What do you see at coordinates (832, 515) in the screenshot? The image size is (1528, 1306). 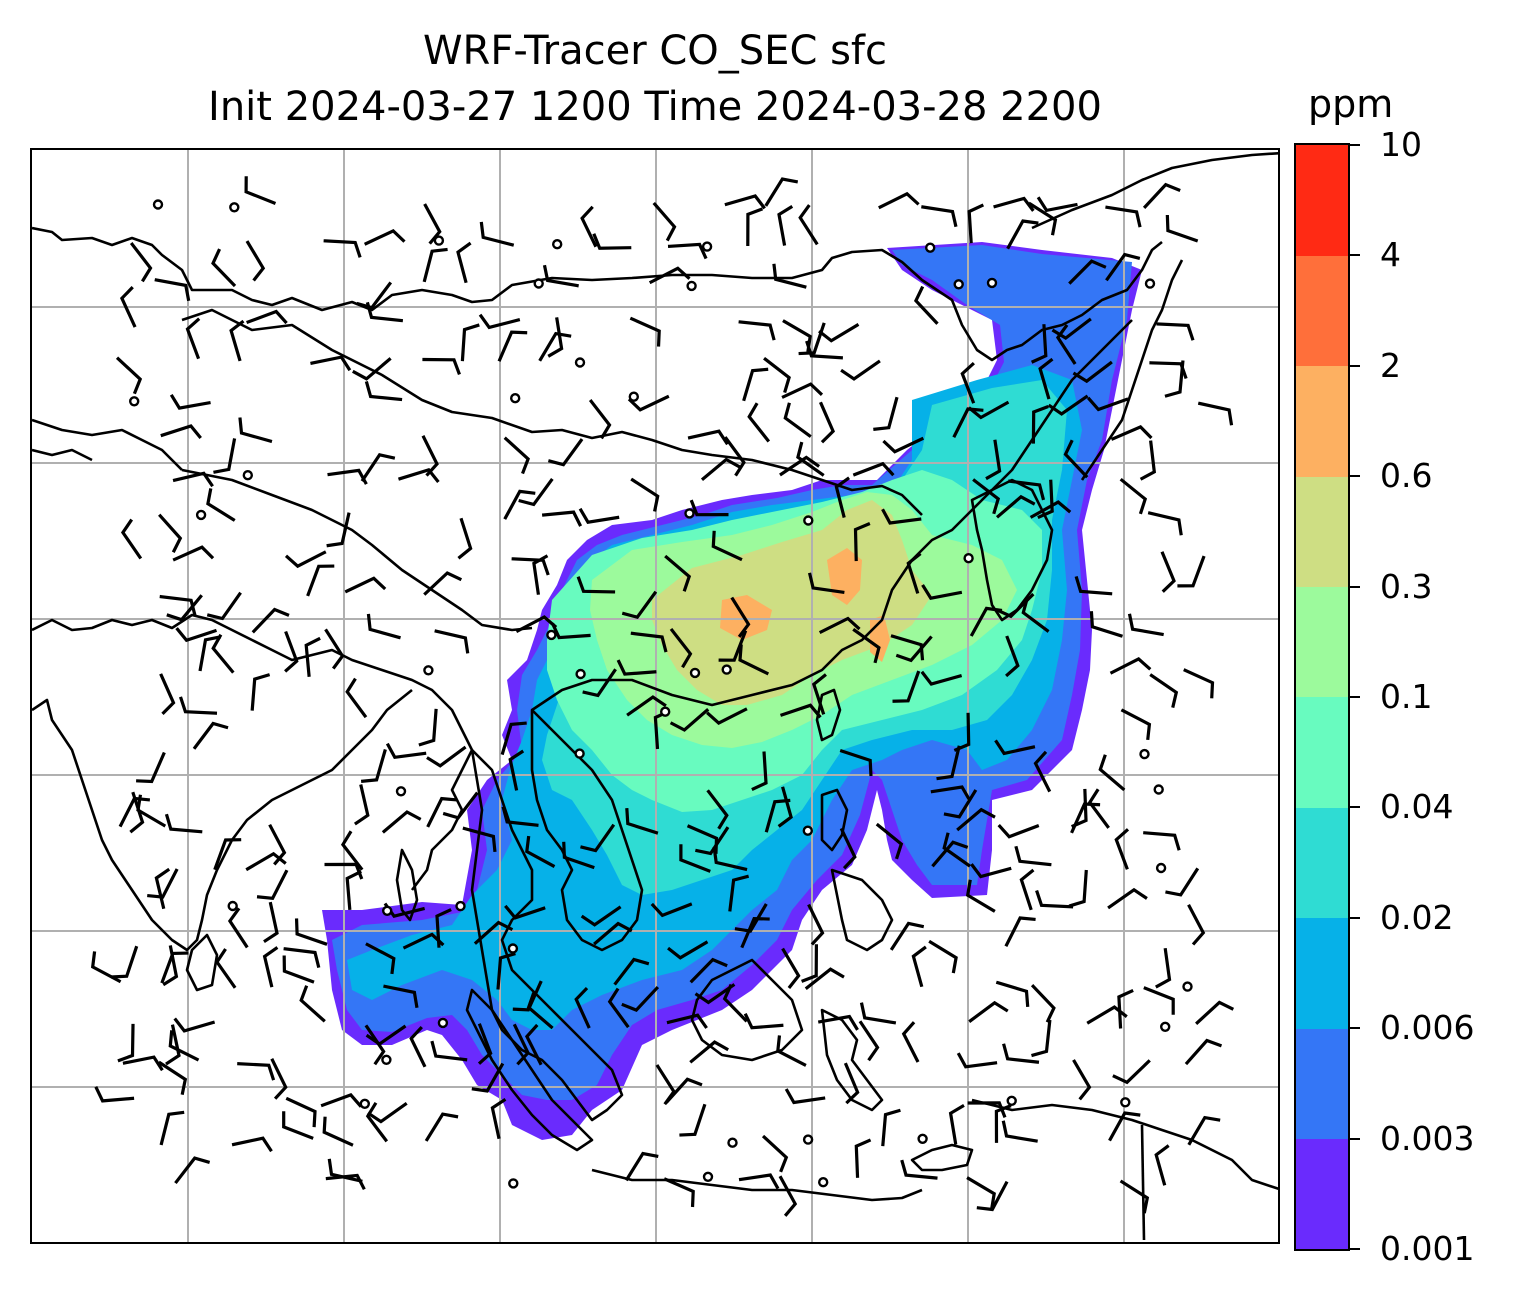 I see `coastline-china-south` at bounding box center [832, 515].